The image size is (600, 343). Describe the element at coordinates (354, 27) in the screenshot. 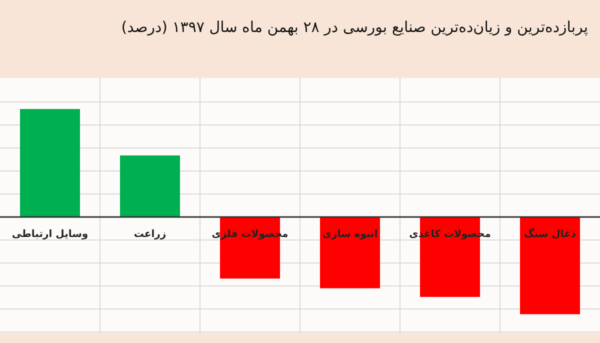

I see `title: پربازده‌ترین و زیان‌ده‌ترین صنایع بورسی در ۲۸ بهمن ماه سال ۱۳۹۷ (درصد)` at that location.